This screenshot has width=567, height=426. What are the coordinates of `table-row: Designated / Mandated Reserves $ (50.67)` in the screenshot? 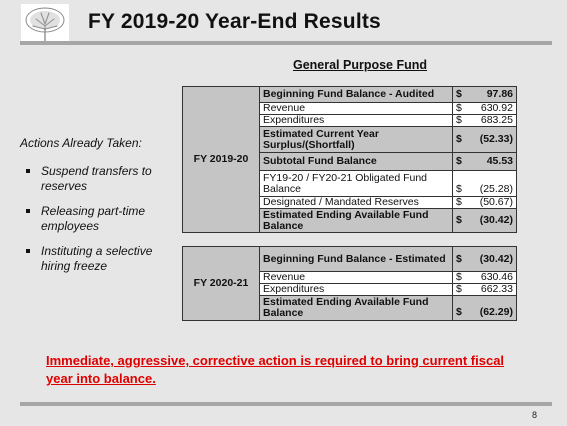 It's located at (350, 202).